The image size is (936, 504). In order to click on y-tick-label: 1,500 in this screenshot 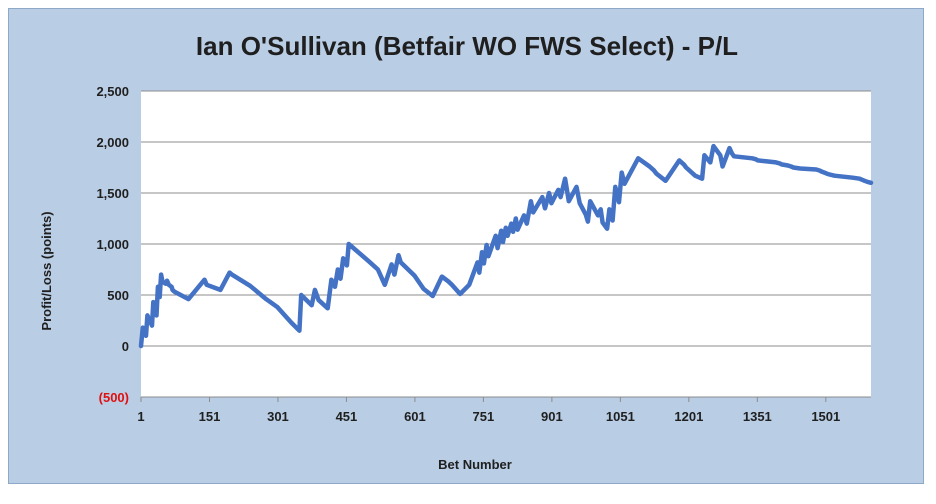, I will do `click(112, 193)`.